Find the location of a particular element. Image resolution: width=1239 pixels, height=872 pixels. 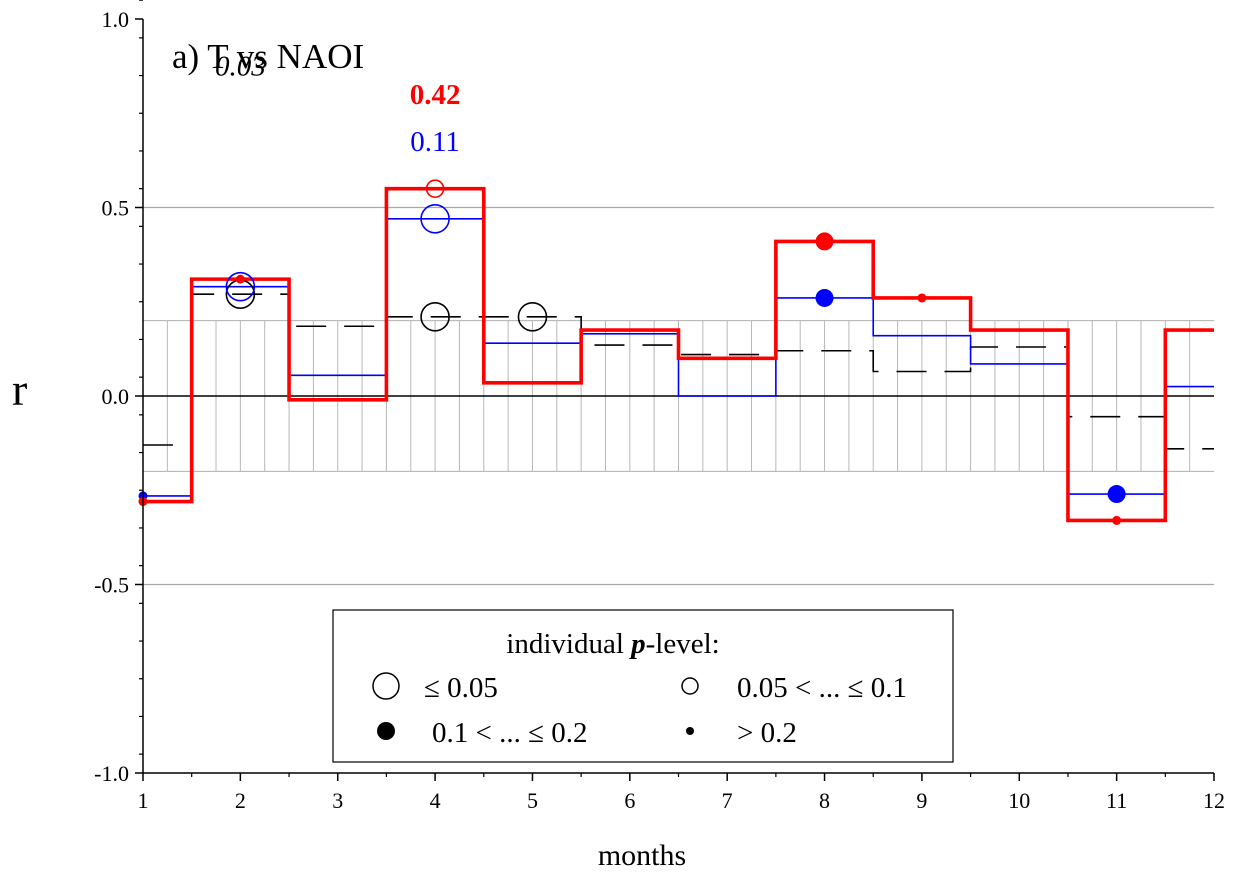

legend-title-prefix: individual is located at coordinates (568, 644).